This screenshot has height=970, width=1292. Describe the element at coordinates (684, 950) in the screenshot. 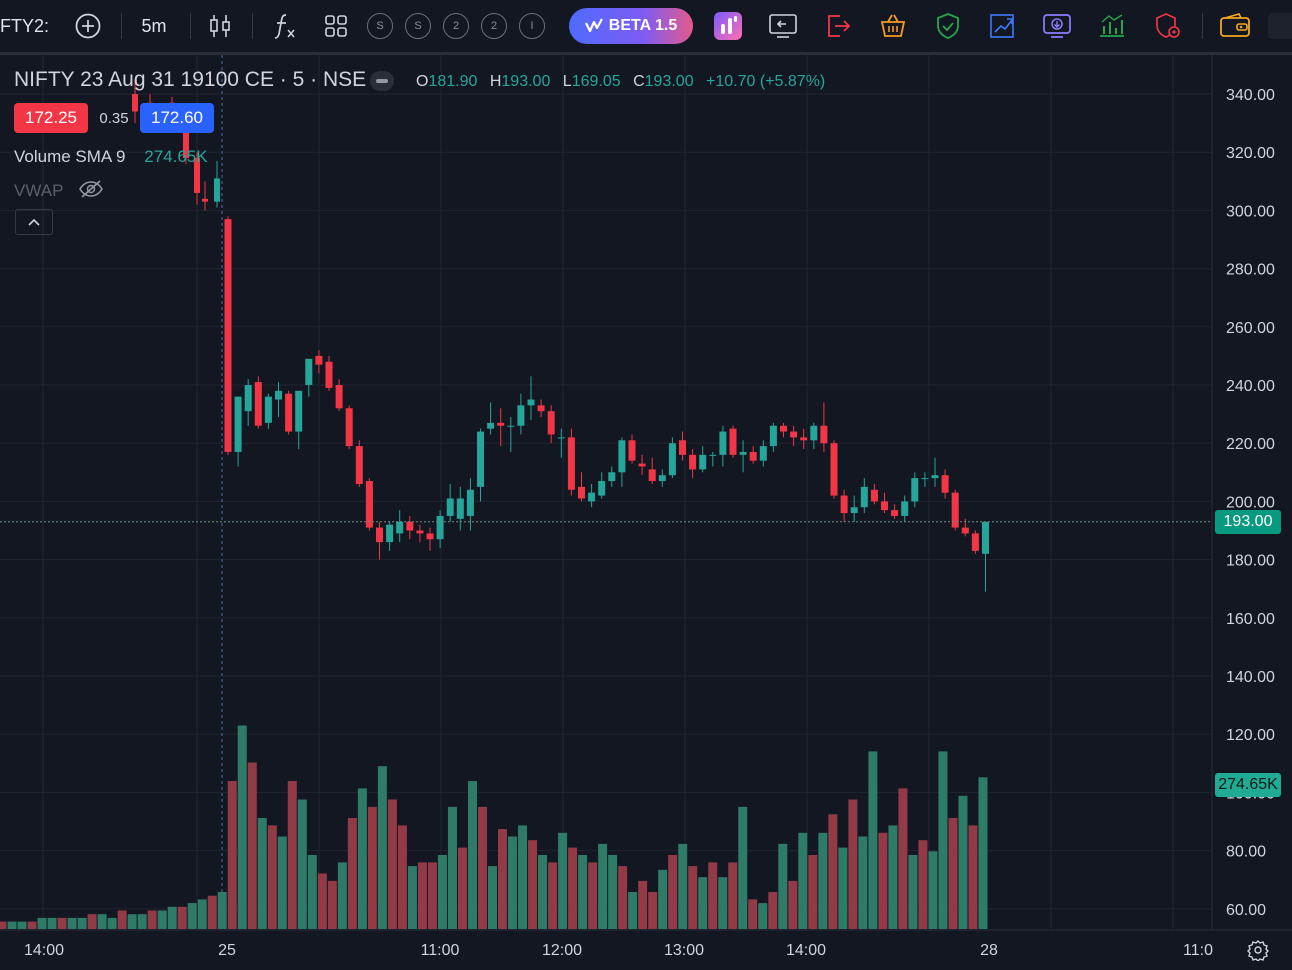

I see `time-tick-label: 13:00` at that location.